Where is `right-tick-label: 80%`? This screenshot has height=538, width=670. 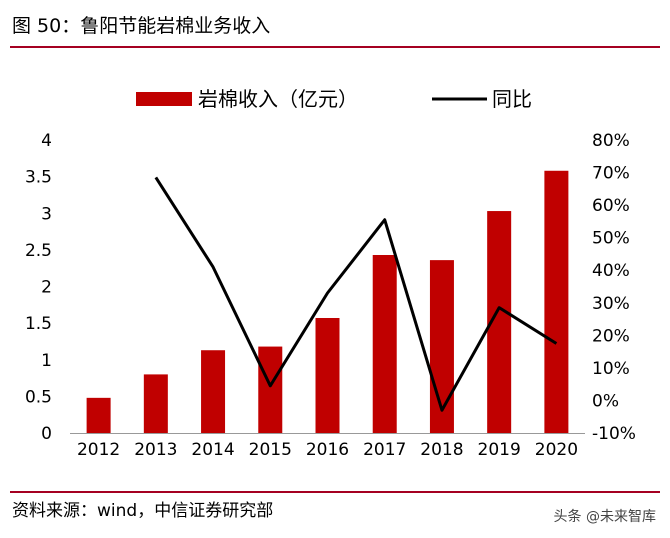 right-tick-label: 80% is located at coordinates (611, 141).